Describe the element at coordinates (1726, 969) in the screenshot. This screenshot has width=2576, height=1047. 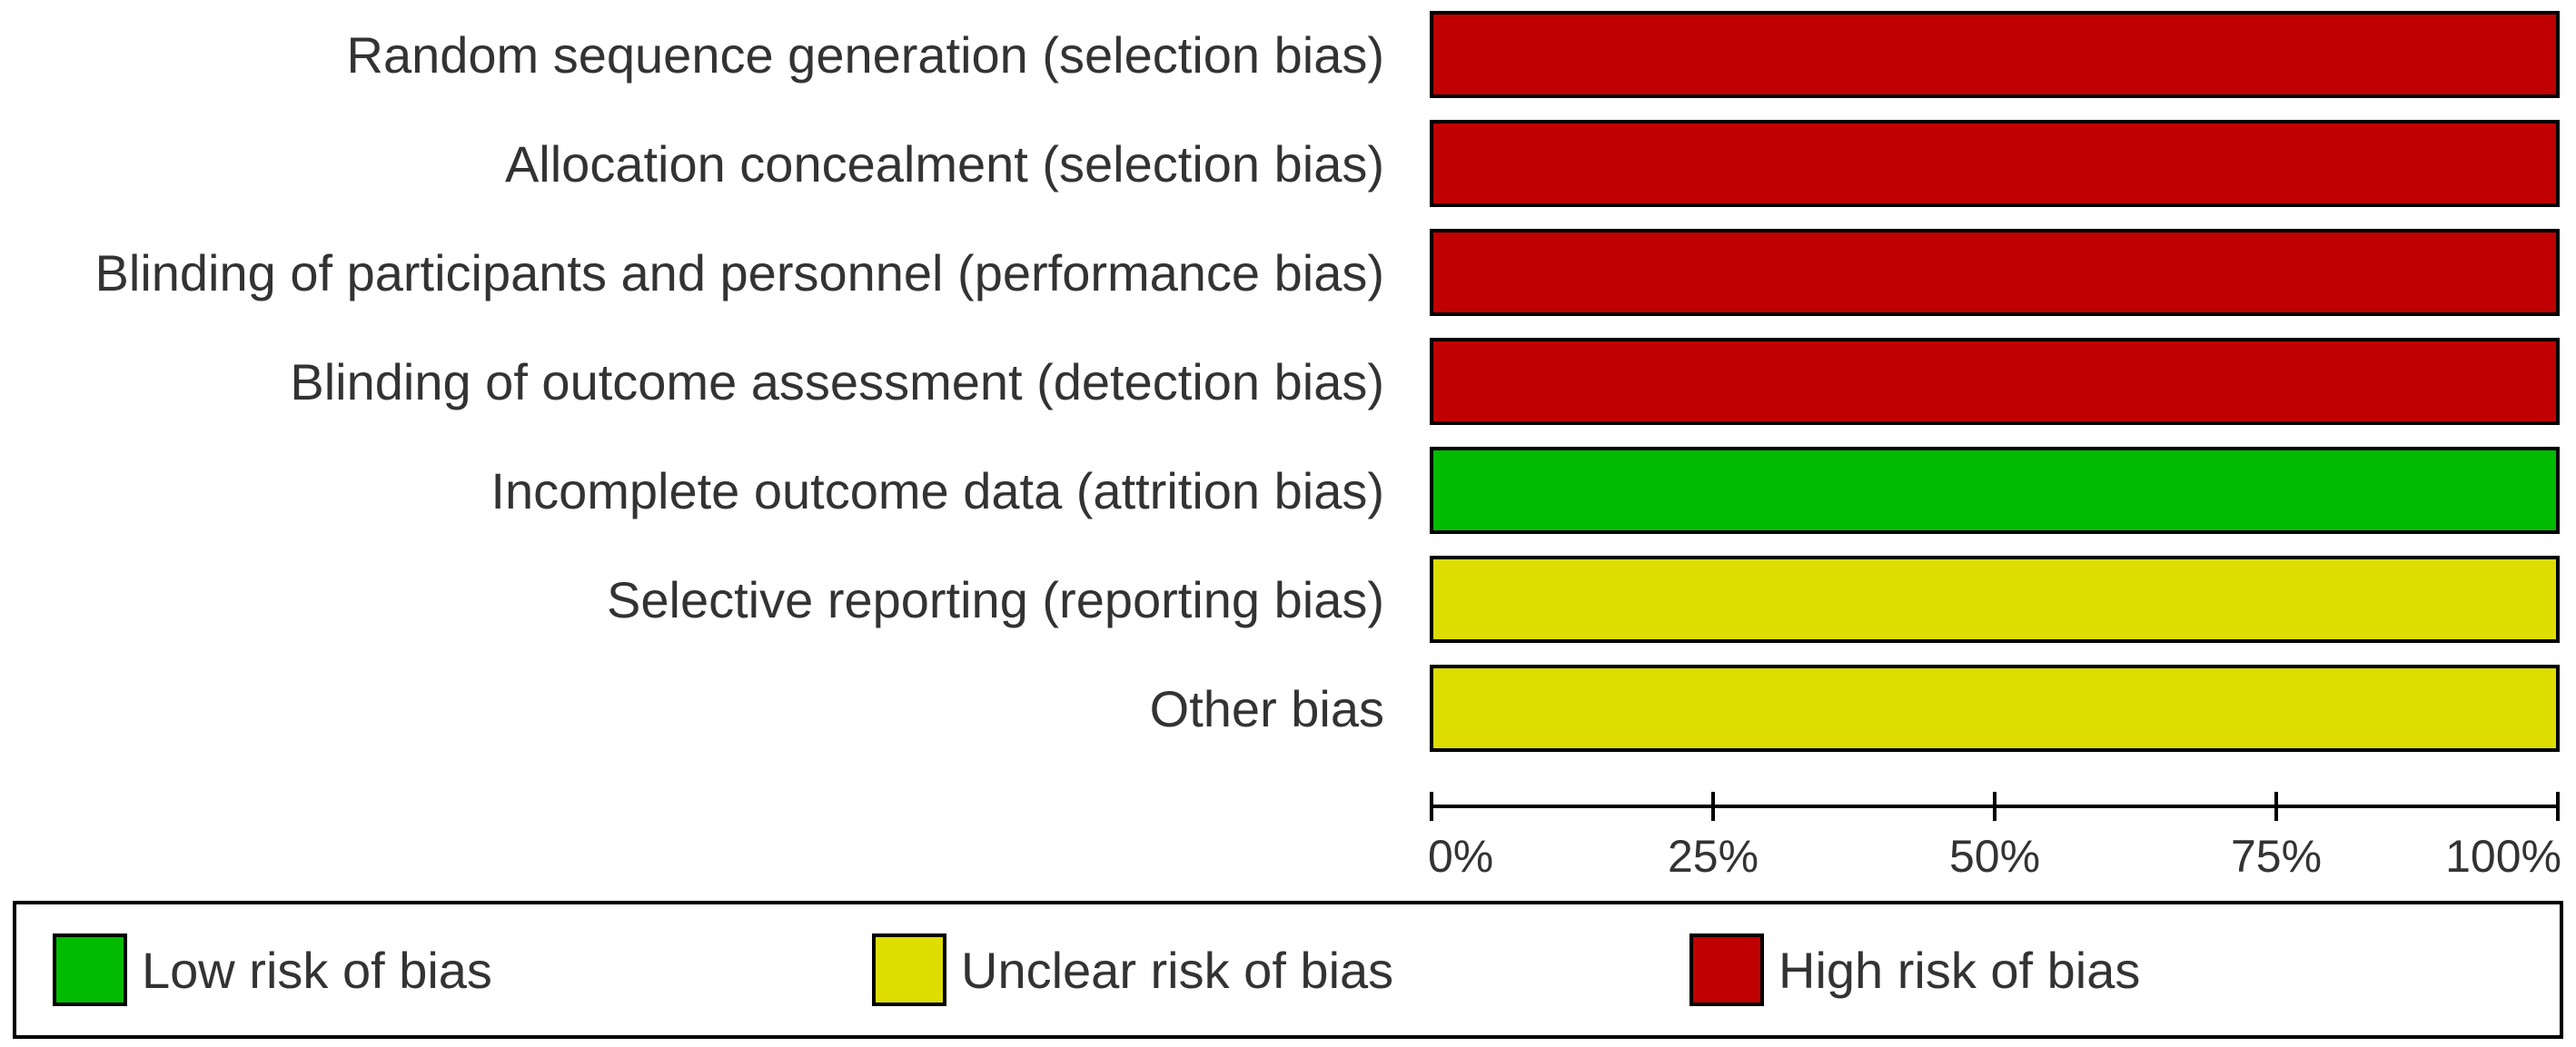
I see `legend-swatch-high-risk-of-bias` at that location.